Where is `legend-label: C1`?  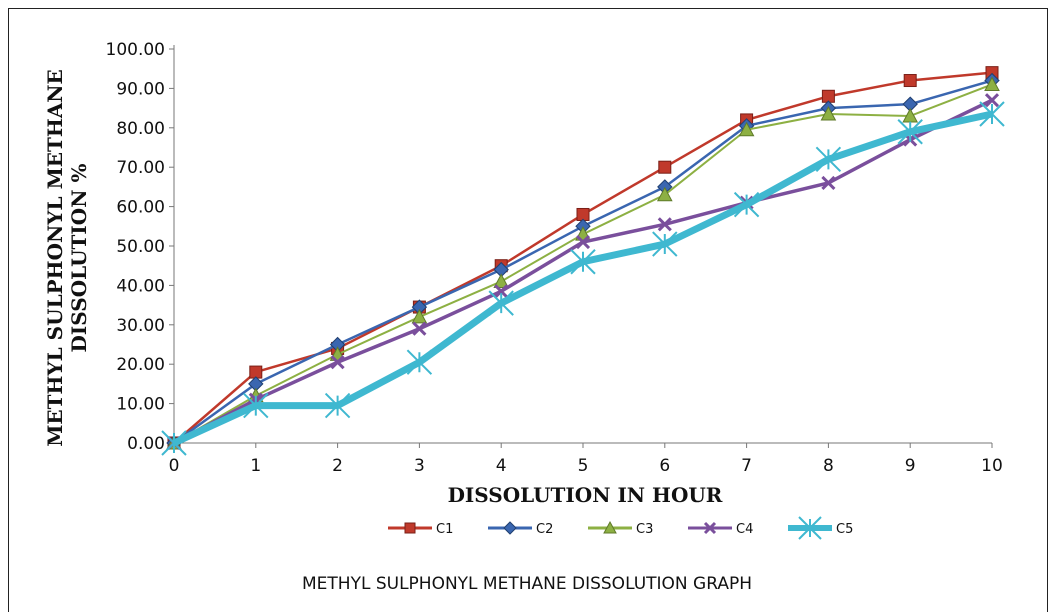 legend-label: C1 is located at coordinates (444, 529).